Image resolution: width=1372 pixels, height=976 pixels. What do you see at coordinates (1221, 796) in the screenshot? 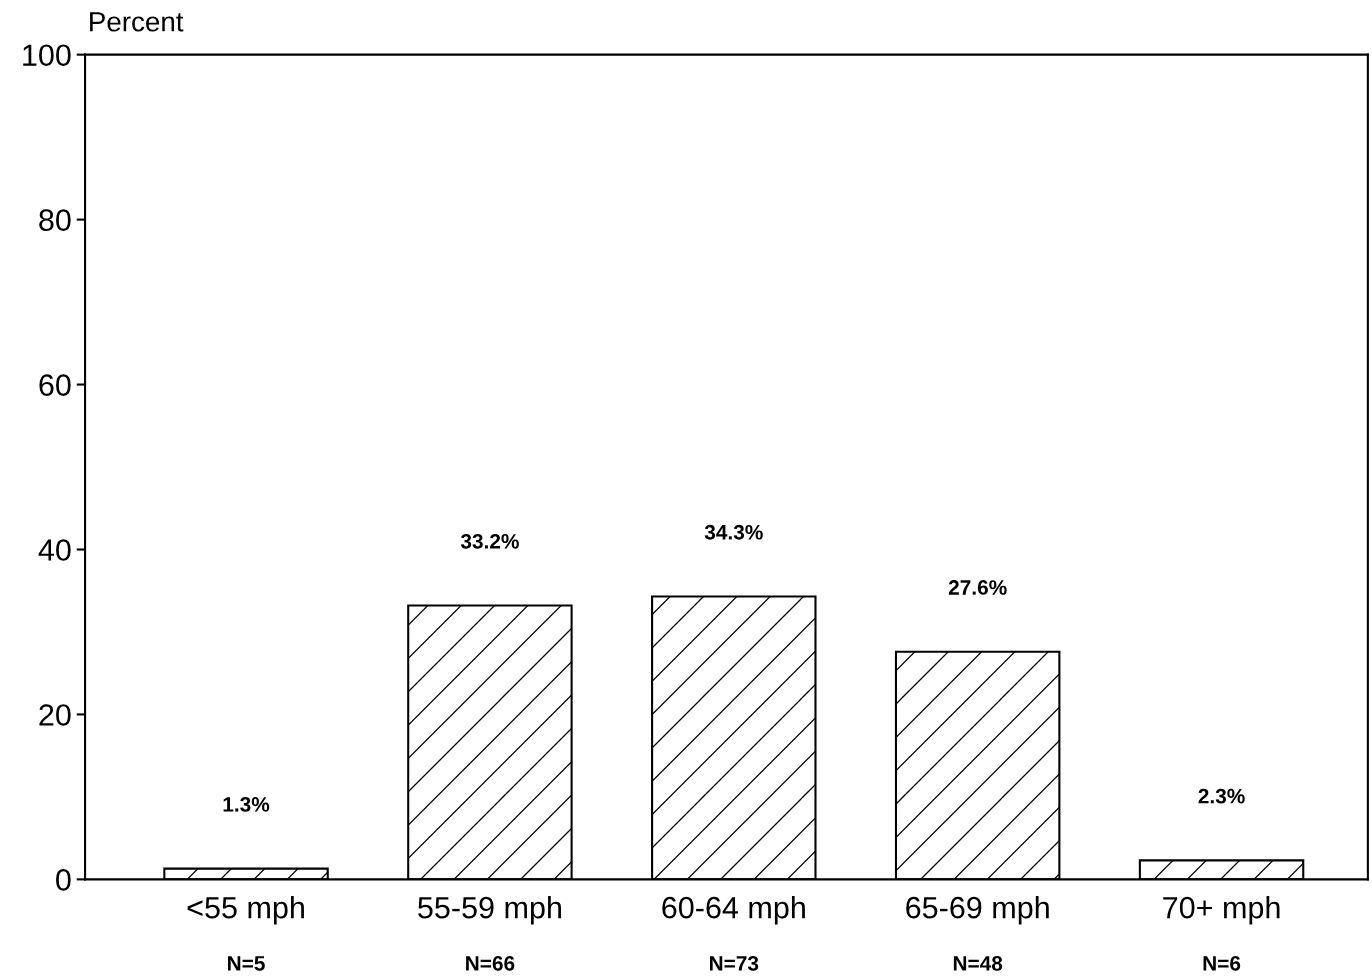
I see `data-label: 2.3%` at bounding box center [1221, 796].